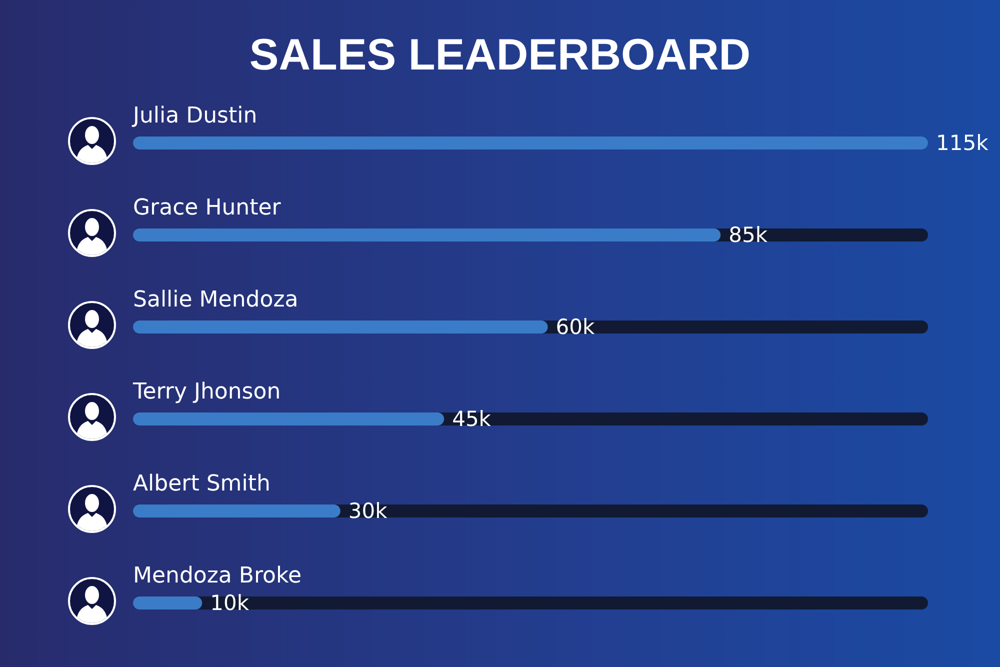 The height and width of the screenshot is (667, 1000). I want to click on y-tick-label: Terry Jhonson, so click(206, 392).